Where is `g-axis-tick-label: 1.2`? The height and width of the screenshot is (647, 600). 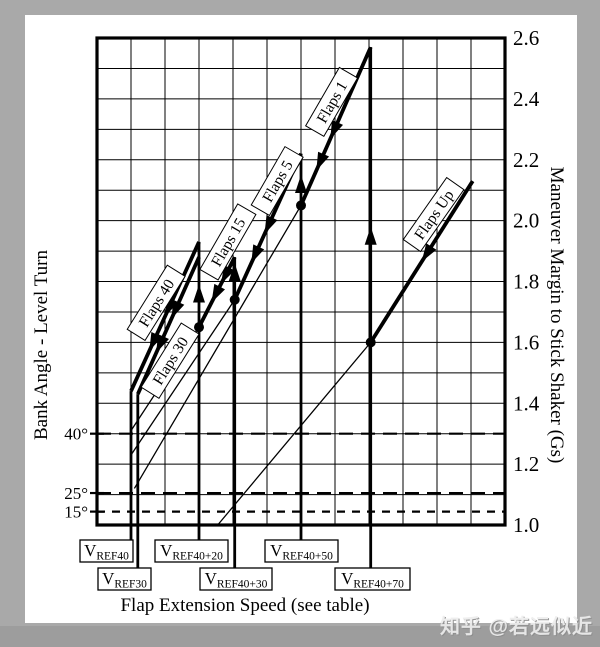 g-axis-tick-label: 1.2 is located at coordinates (526, 464).